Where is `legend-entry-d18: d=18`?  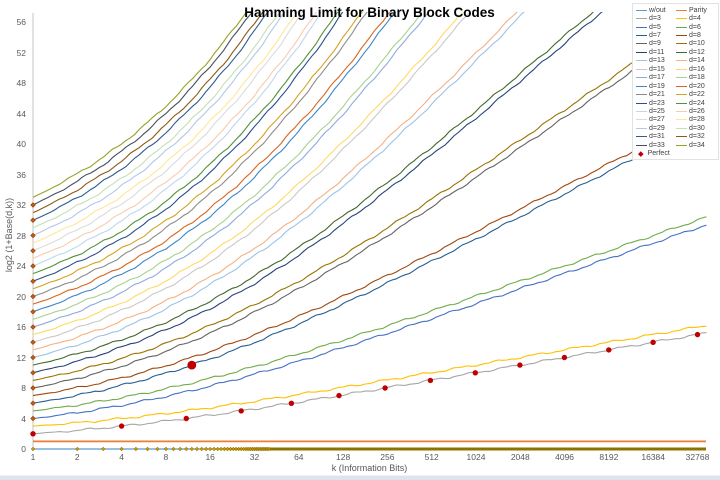 legend-entry-d18: d=18 is located at coordinates (696, 78).